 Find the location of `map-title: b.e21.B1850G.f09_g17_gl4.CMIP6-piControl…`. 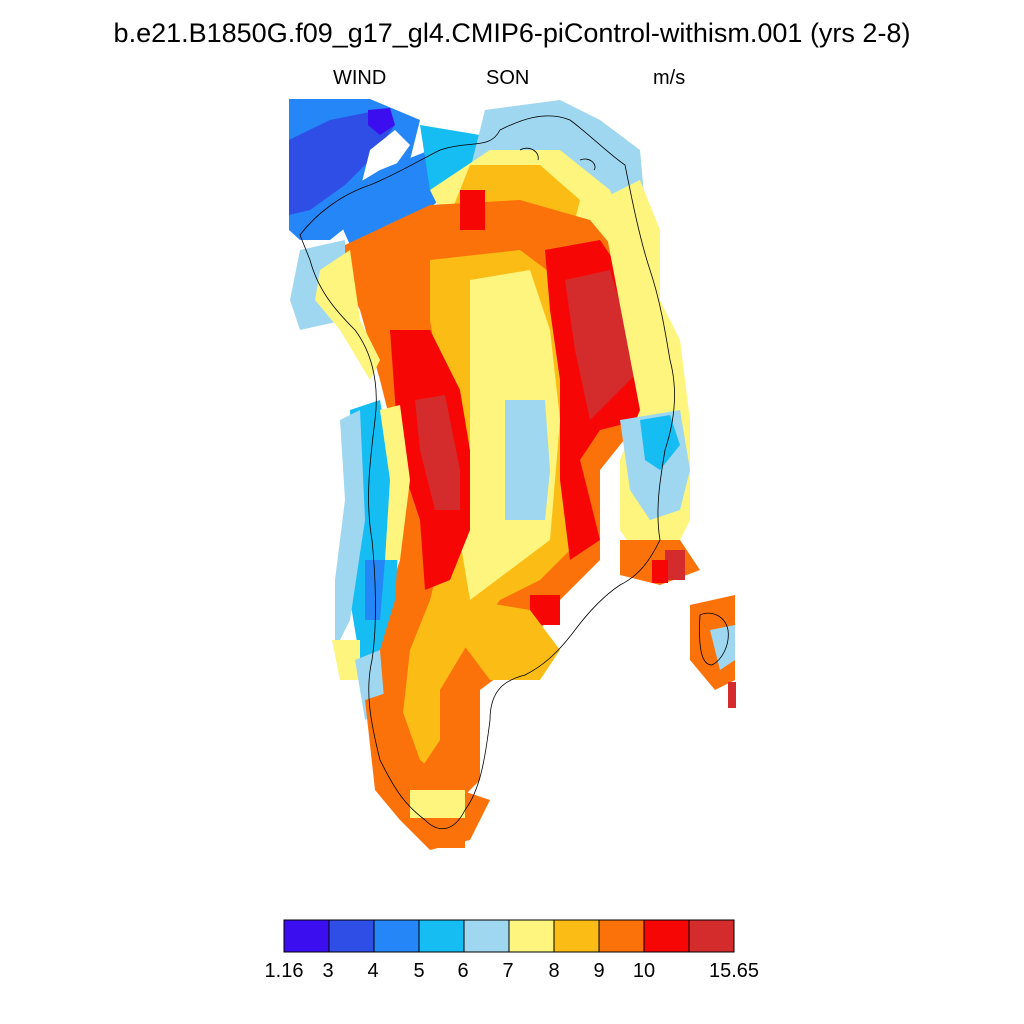

map-title: b.e21.B1850G.f09_g17_gl4.CMIP6-piControl… is located at coordinates (512, 33).